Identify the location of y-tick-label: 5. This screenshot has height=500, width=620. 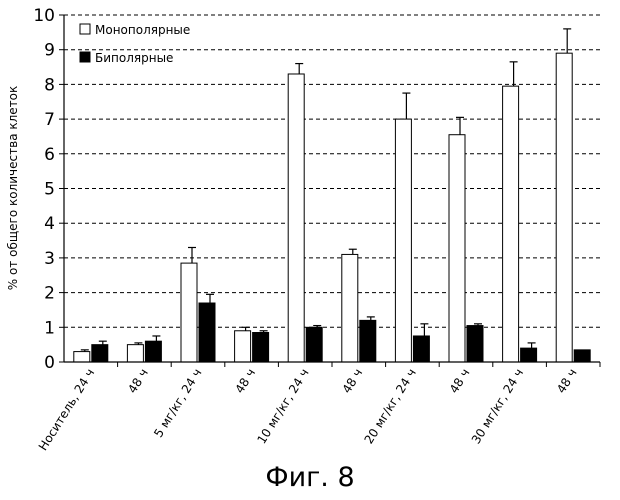
(49, 190).